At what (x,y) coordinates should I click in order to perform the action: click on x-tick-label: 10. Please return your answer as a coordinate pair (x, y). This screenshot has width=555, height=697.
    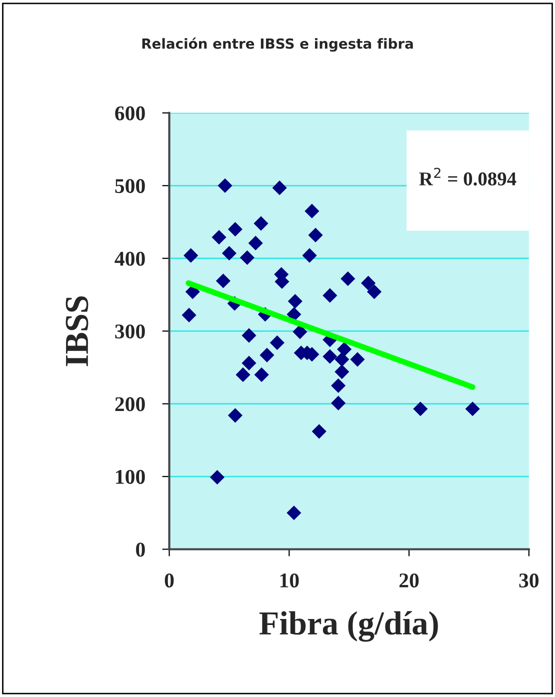
    Looking at the image, I should click on (289, 580).